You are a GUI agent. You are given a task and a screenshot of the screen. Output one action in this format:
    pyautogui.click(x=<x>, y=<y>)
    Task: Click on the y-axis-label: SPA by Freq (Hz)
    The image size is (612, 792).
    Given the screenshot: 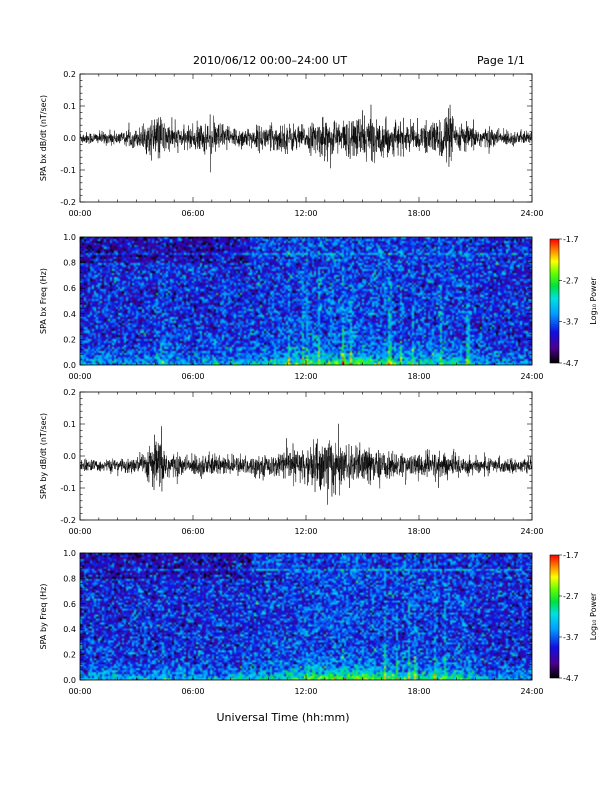 What is the action you would take?
    pyautogui.click(x=43, y=617)
    